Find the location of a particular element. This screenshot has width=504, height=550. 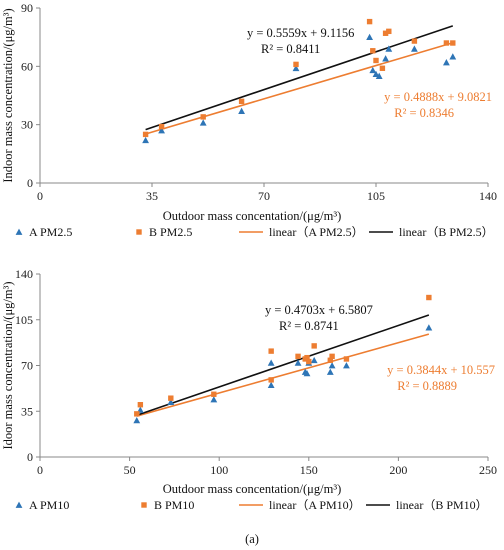

legend-label: A PM10 is located at coordinates (49, 505).